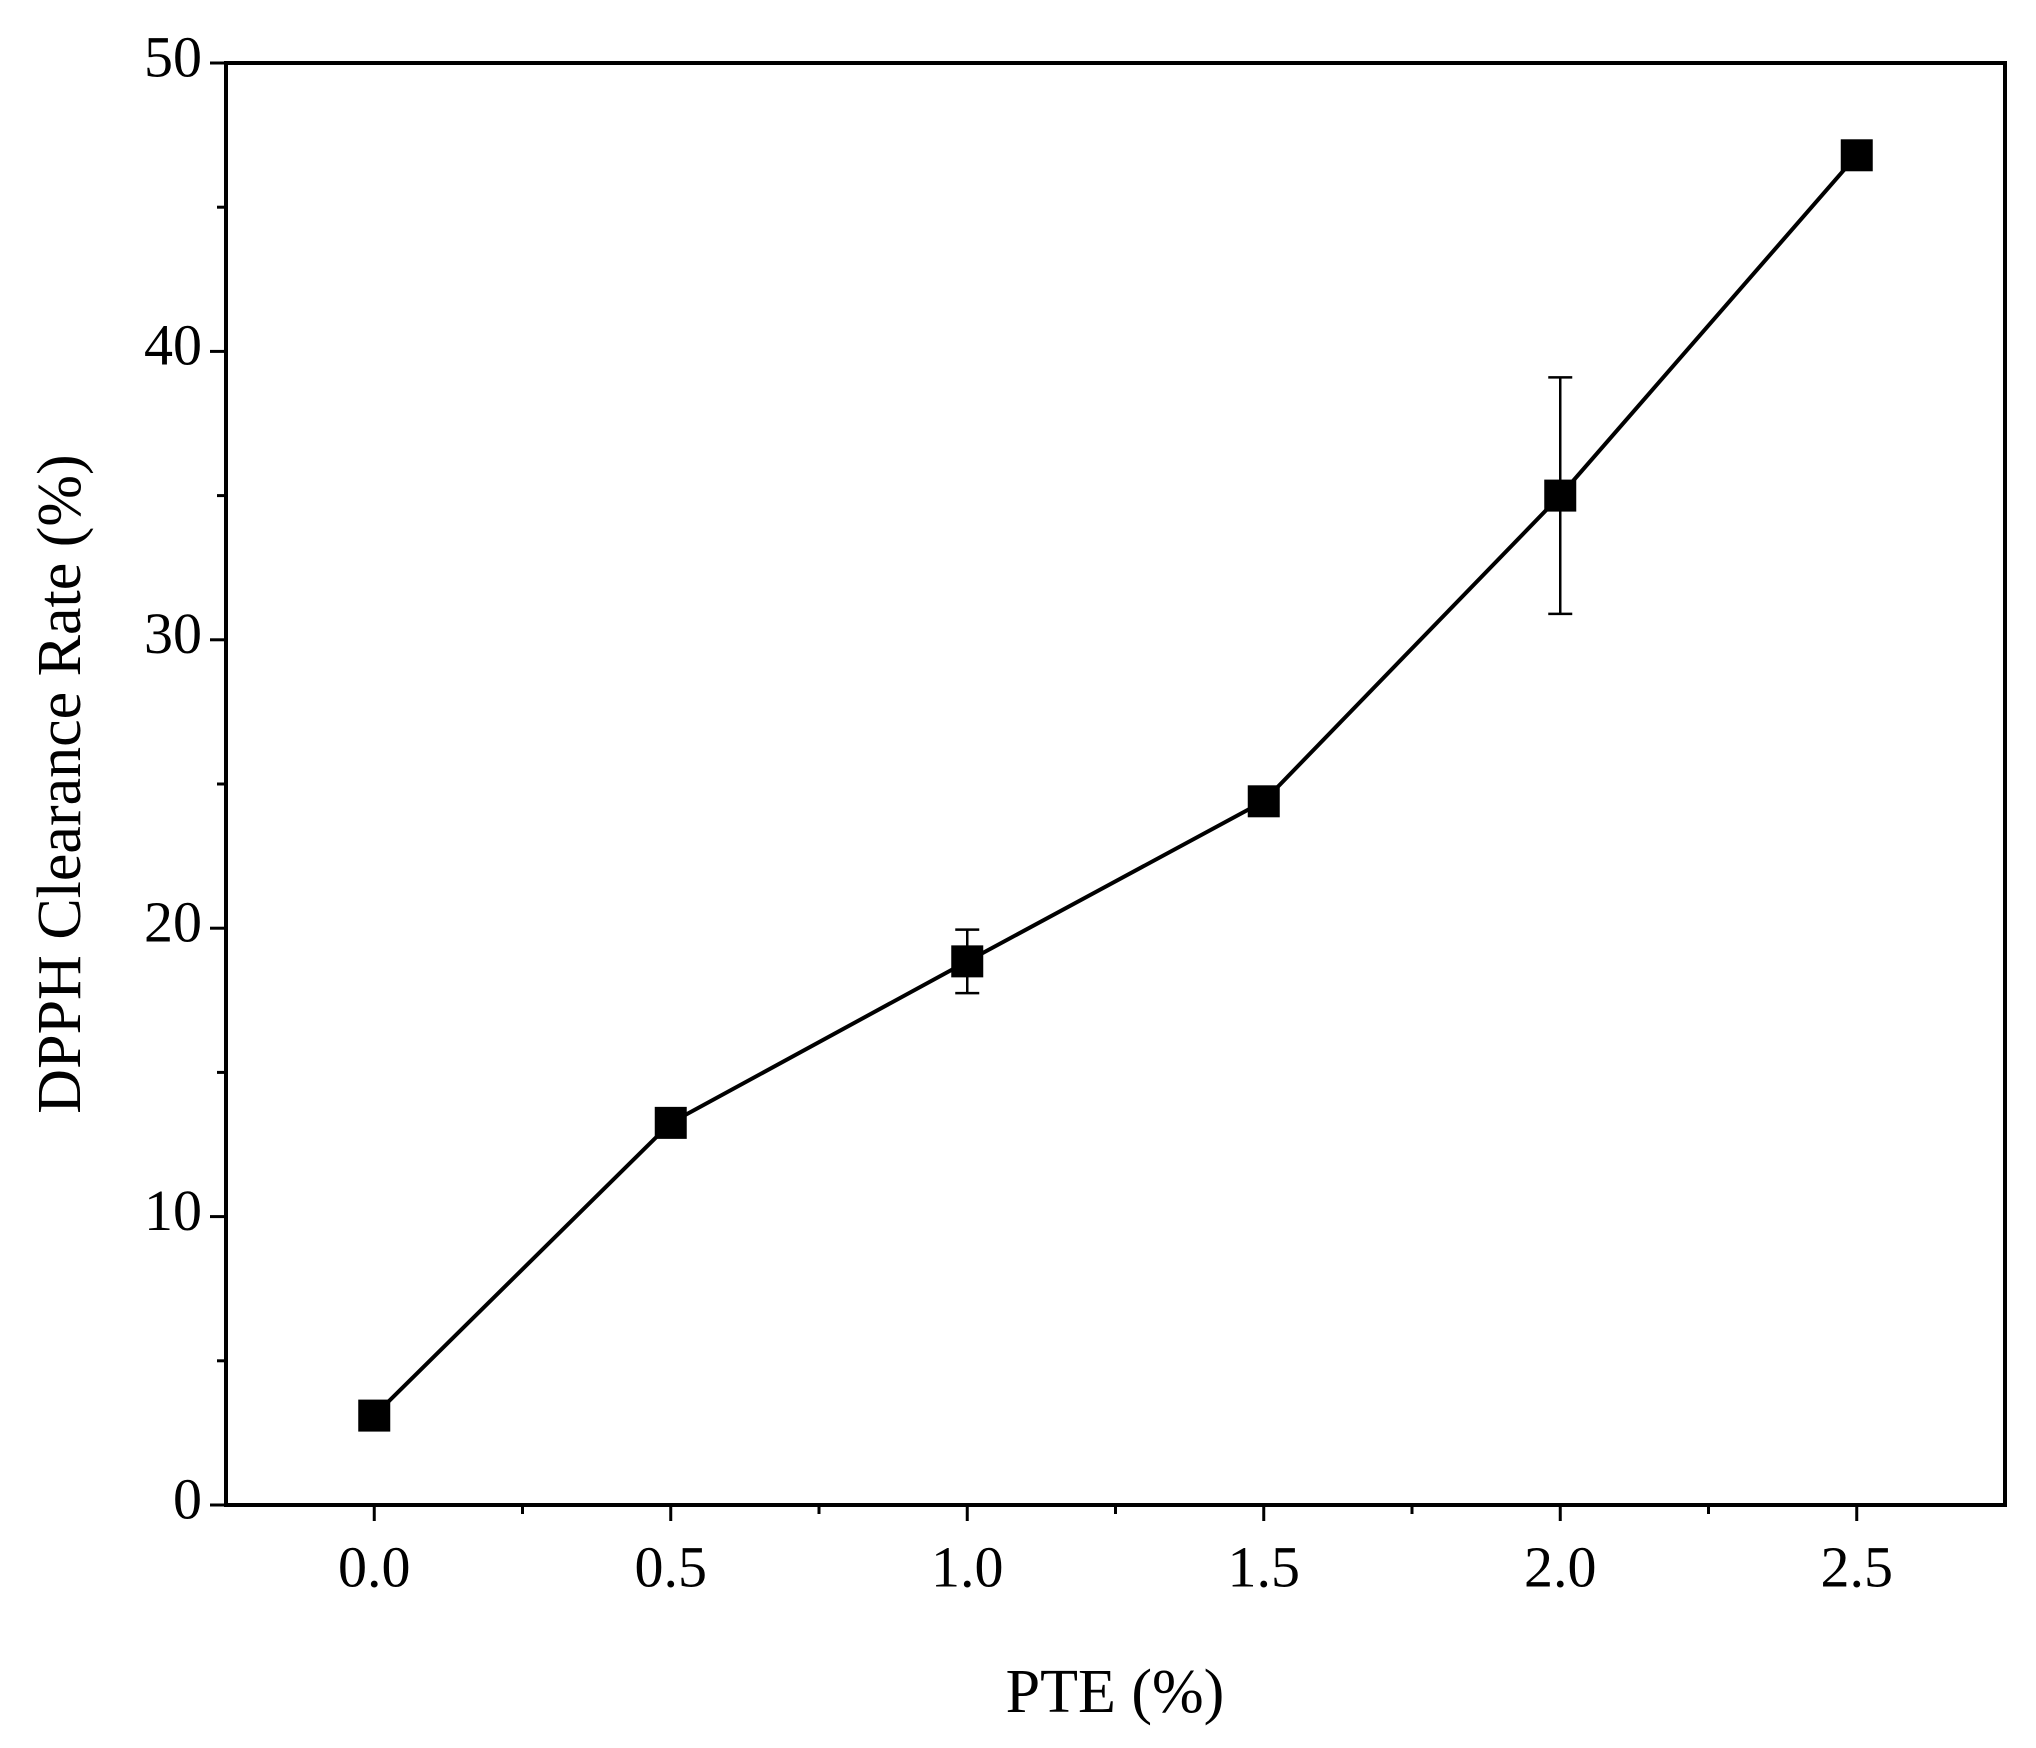 The width and height of the screenshot is (2036, 1748). What do you see at coordinates (173, 345) in the screenshot?
I see `y-tick-label: 40` at bounding box center [173, 345].